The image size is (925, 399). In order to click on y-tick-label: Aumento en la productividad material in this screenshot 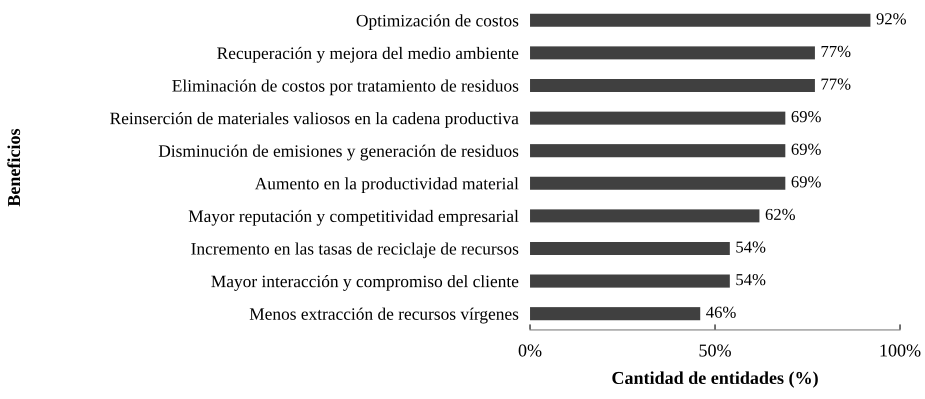, I will do `click(386, 185)`.